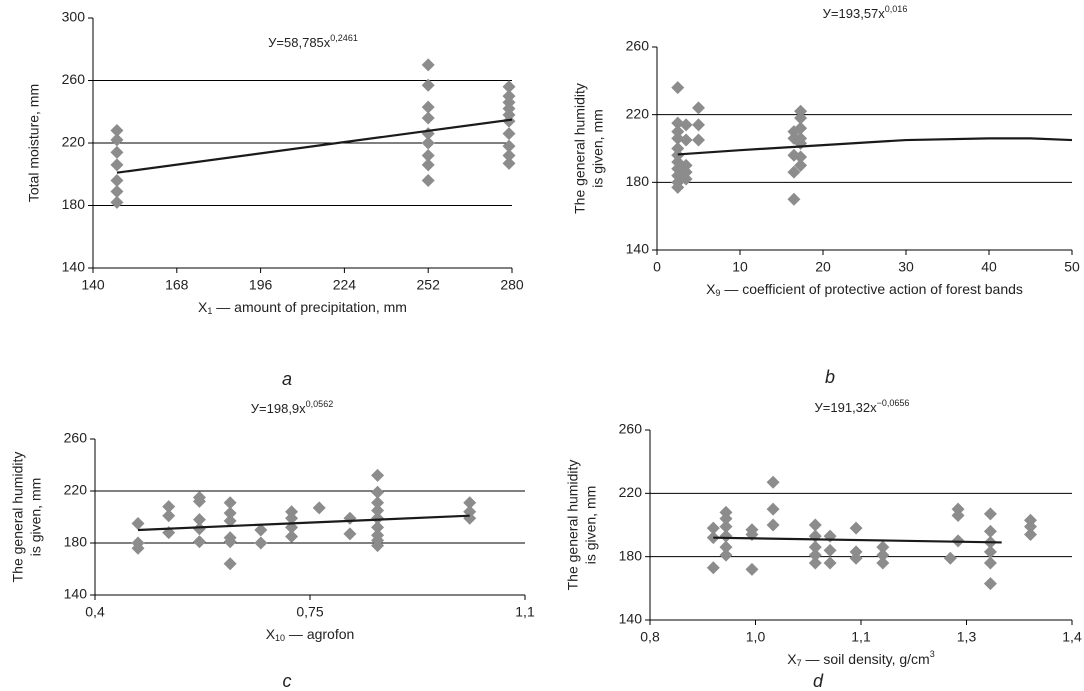 The image size is (1084, 691). I want to click on x-tick-label: 252, so click(429, 285).